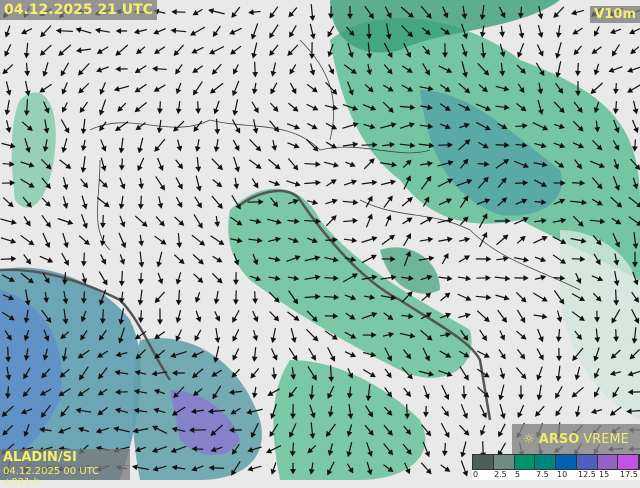 This screenshot has width=640, height=488. What do you see at coordinates (65, 476) in the screenshot?
I see `run-time-label: 04.12.2025 00 UTC +021 h` at bounding box center [65, 476].